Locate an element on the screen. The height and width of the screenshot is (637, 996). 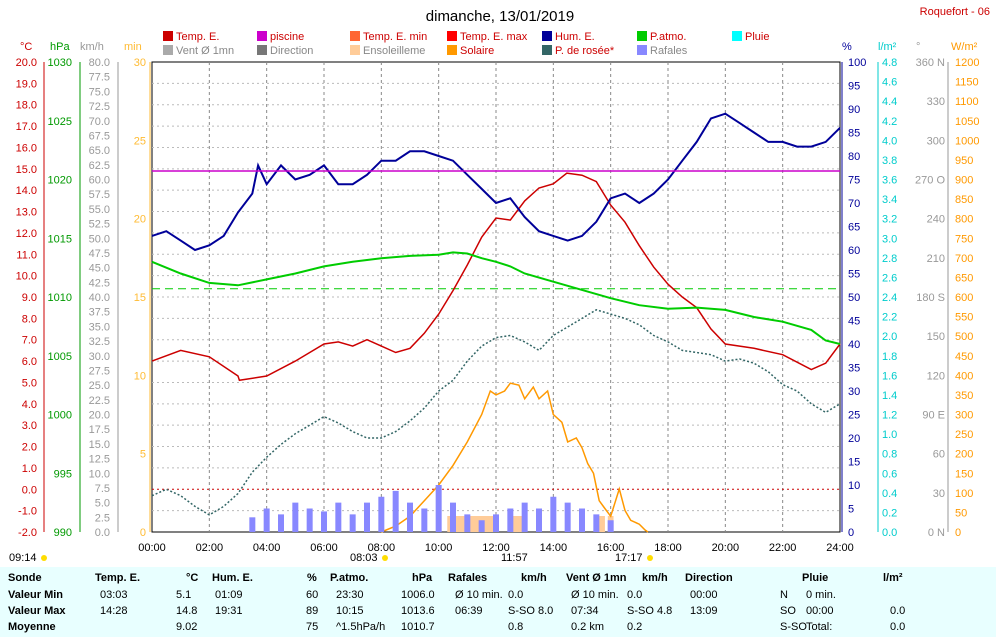
sunrise-label: 08:03 is located at coordinates (364, 558).